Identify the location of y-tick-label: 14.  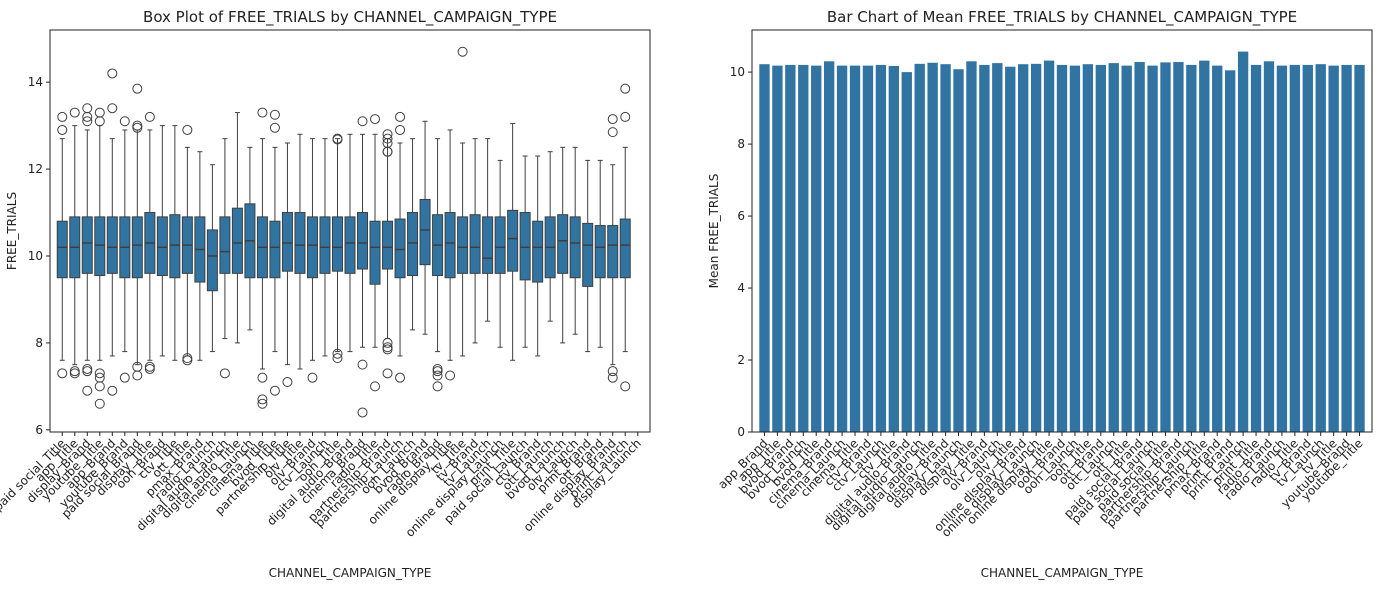
(35, 82).